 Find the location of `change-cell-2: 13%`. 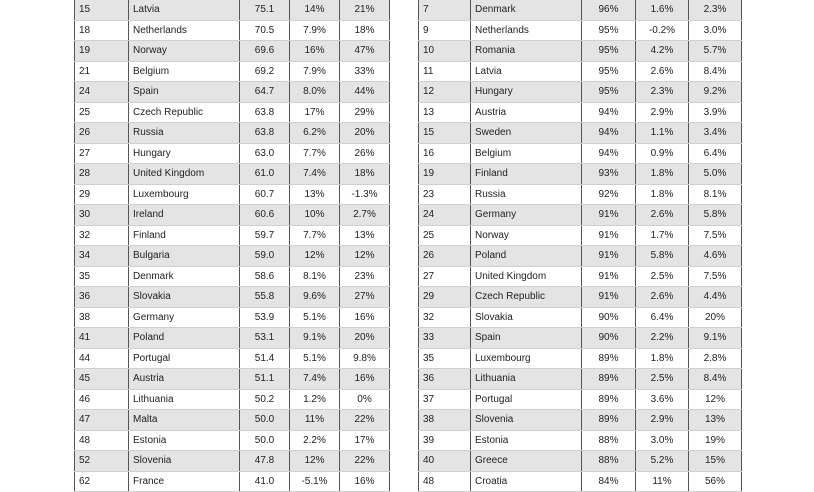

change-cell-2: 13% is located at coordinates (364, 235).